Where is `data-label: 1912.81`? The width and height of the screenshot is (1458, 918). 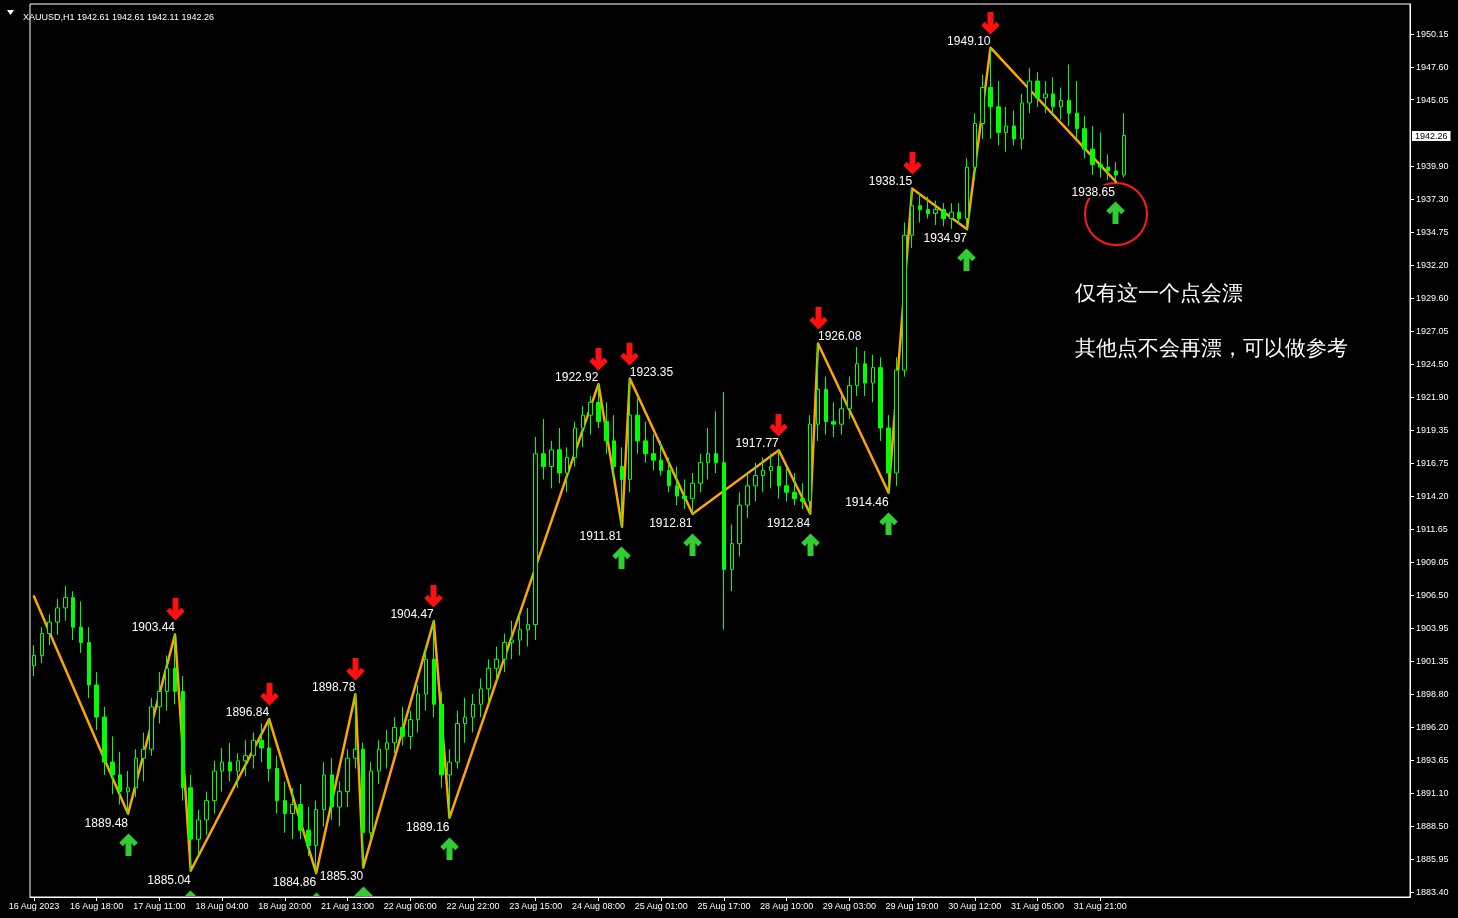 data-label: 1912.81 is located at coordinates (671, 522).